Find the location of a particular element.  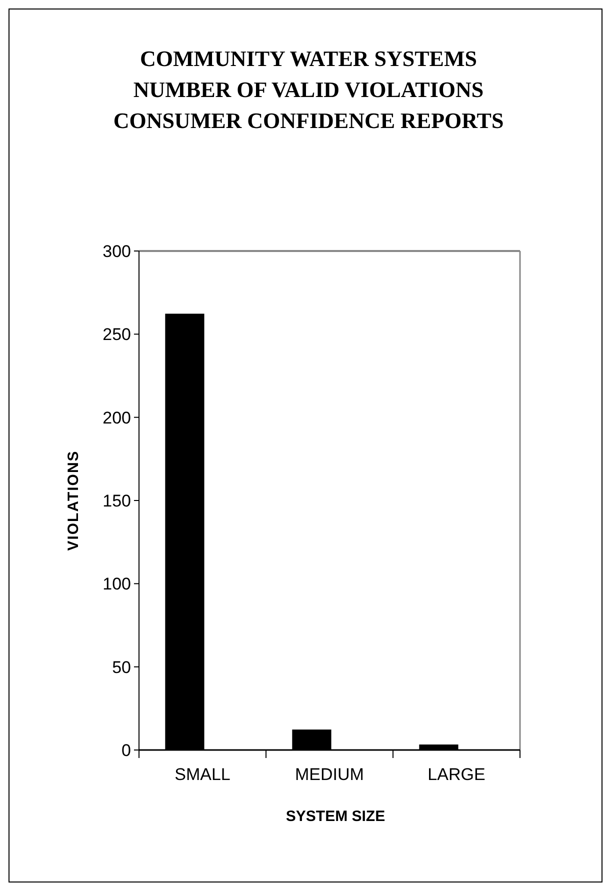

y-tick-label: 100 is located at coordinates (116, 584).